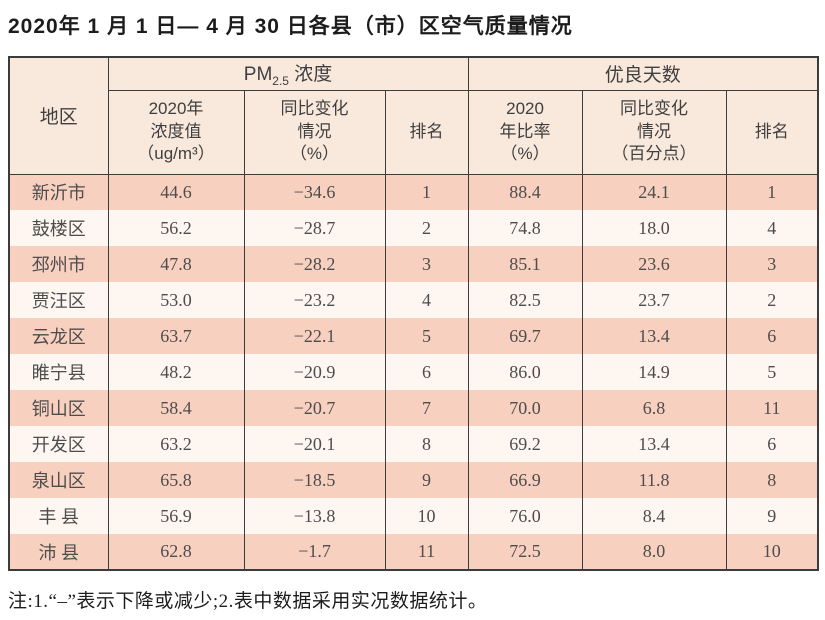 The image size is (825, 620). What do you see at coordinates (426, 480) in the screenshot?
I see `pm25-rank-cell: 9` at bounding box center [426, 480].